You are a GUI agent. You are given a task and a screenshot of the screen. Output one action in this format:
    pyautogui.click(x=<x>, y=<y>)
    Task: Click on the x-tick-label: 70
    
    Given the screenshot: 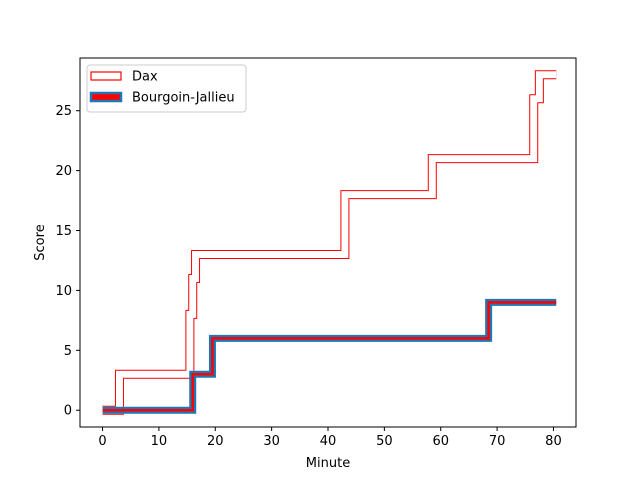 What is the action you would take?
    pyautogui.click(x=497, y=441)
    